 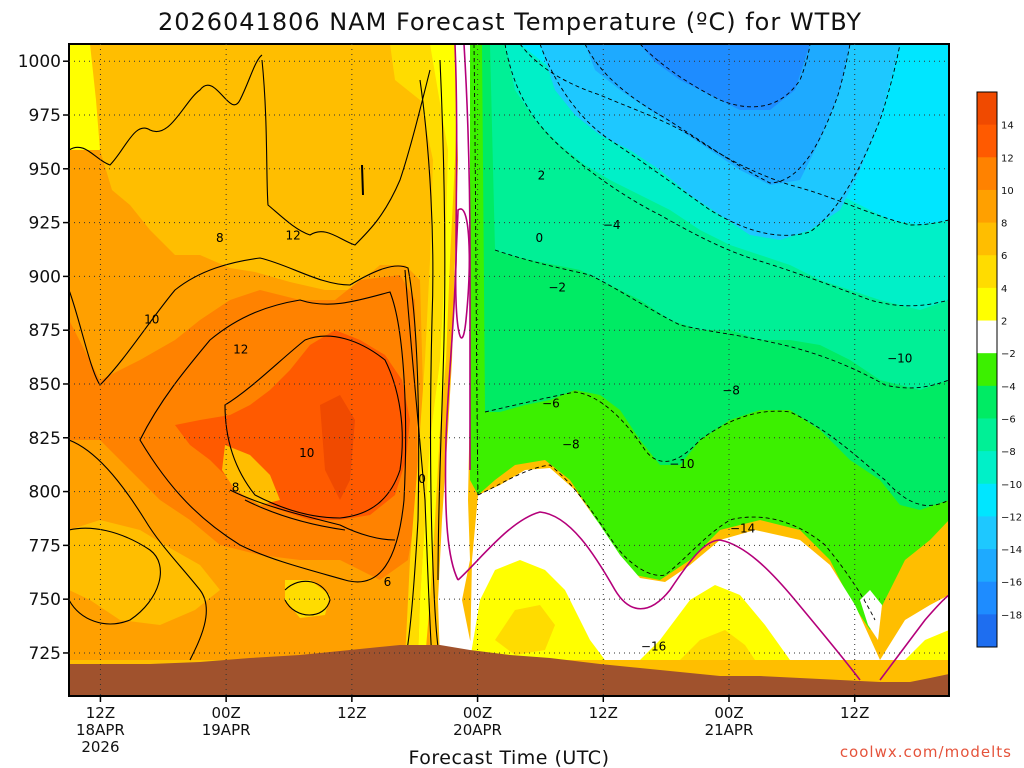 I want to click on credit-text: coolwx.com/modelts, so click(x=926, y=752).